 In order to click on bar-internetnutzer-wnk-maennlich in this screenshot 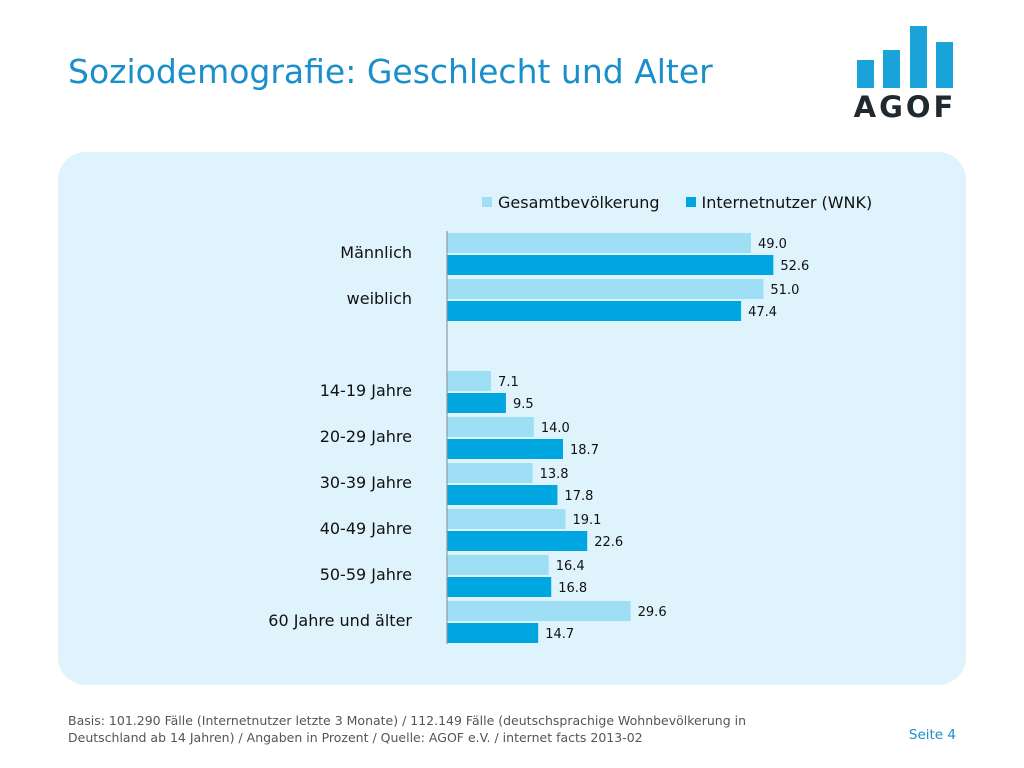, I will do `click(610, 265)`.